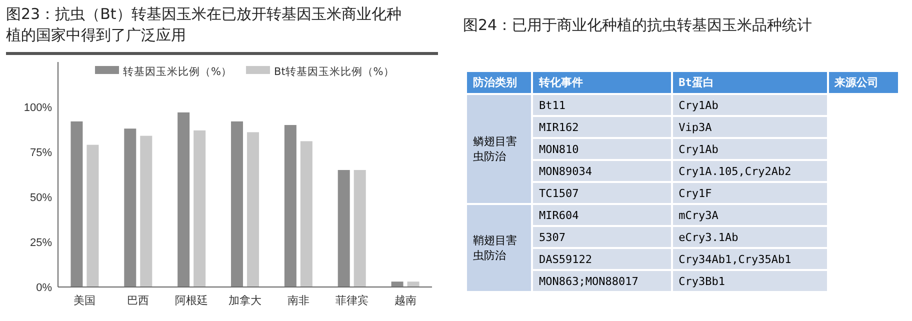  Describe the element at coordinates (405, 300) in the screenshot. I see `x-tick-label: 越南` at that location.